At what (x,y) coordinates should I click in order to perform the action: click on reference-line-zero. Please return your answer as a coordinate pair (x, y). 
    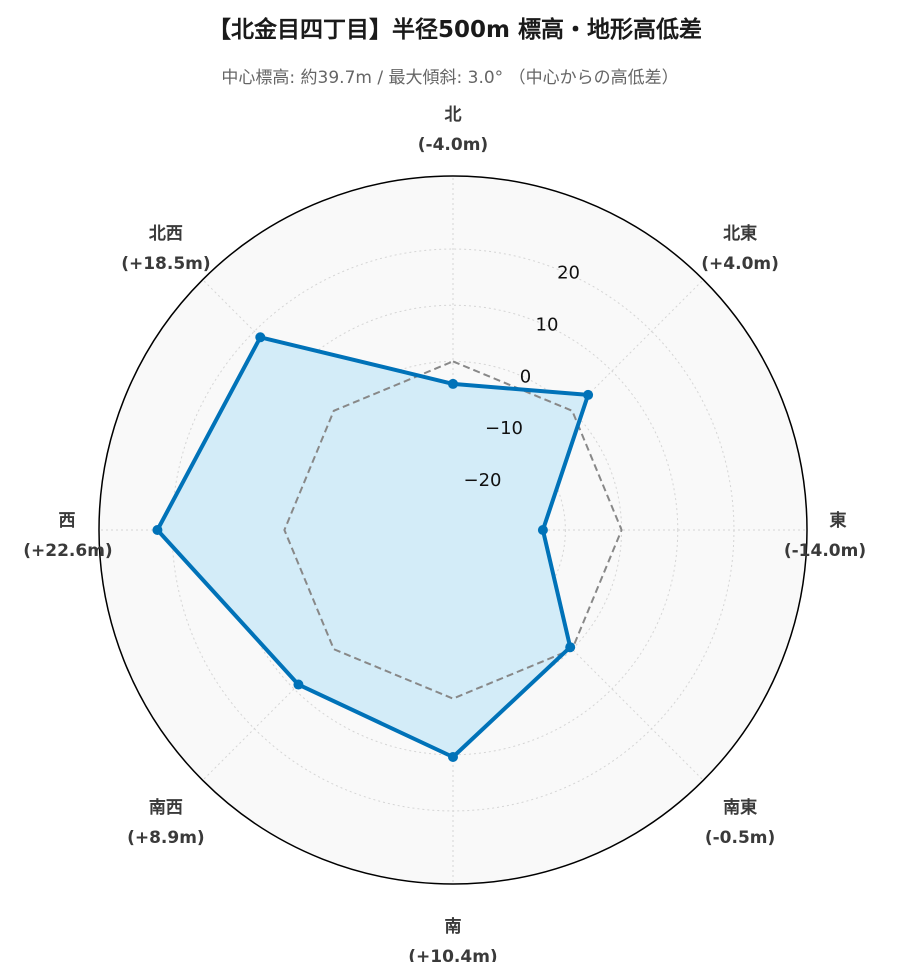
    Looking at the image, I should click on (453, 530).